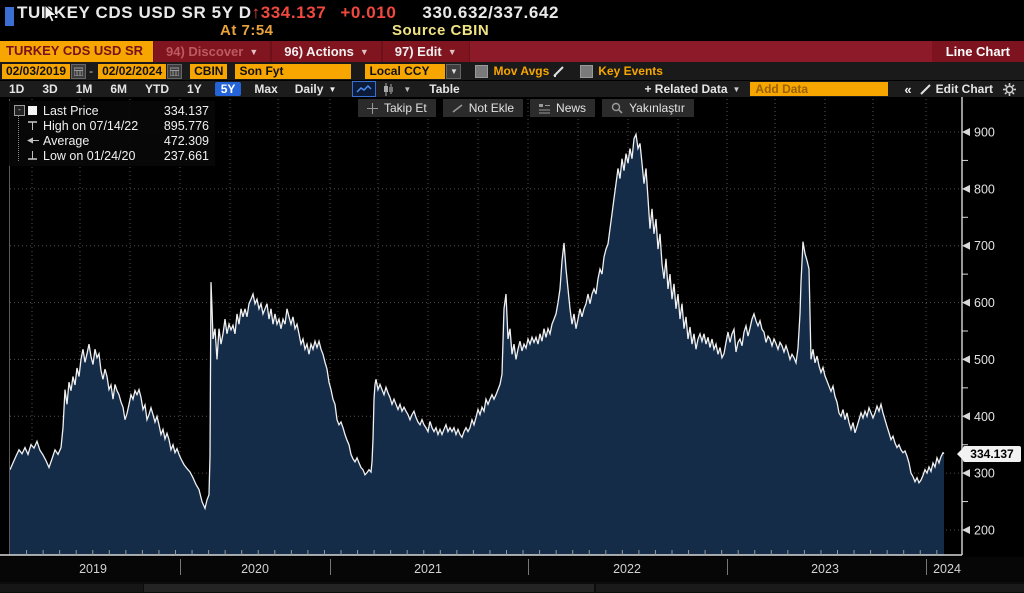 This screenshot has width=1024, height=593. What do you see at coordinates (956, 89) in the screenshot?
I see `edit-chart-button: Edit Chart` at bounding box center [956, 89].